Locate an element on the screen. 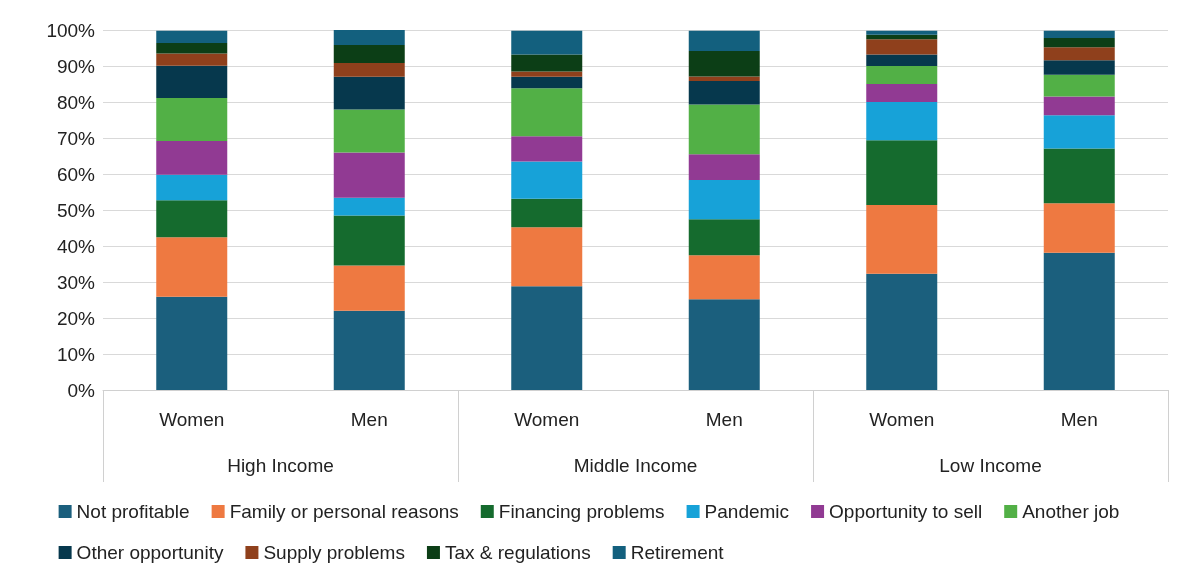 The height and width of the screenshot is (575, 1178). y-tick-label: 100% is located at coordinates (71, 30).